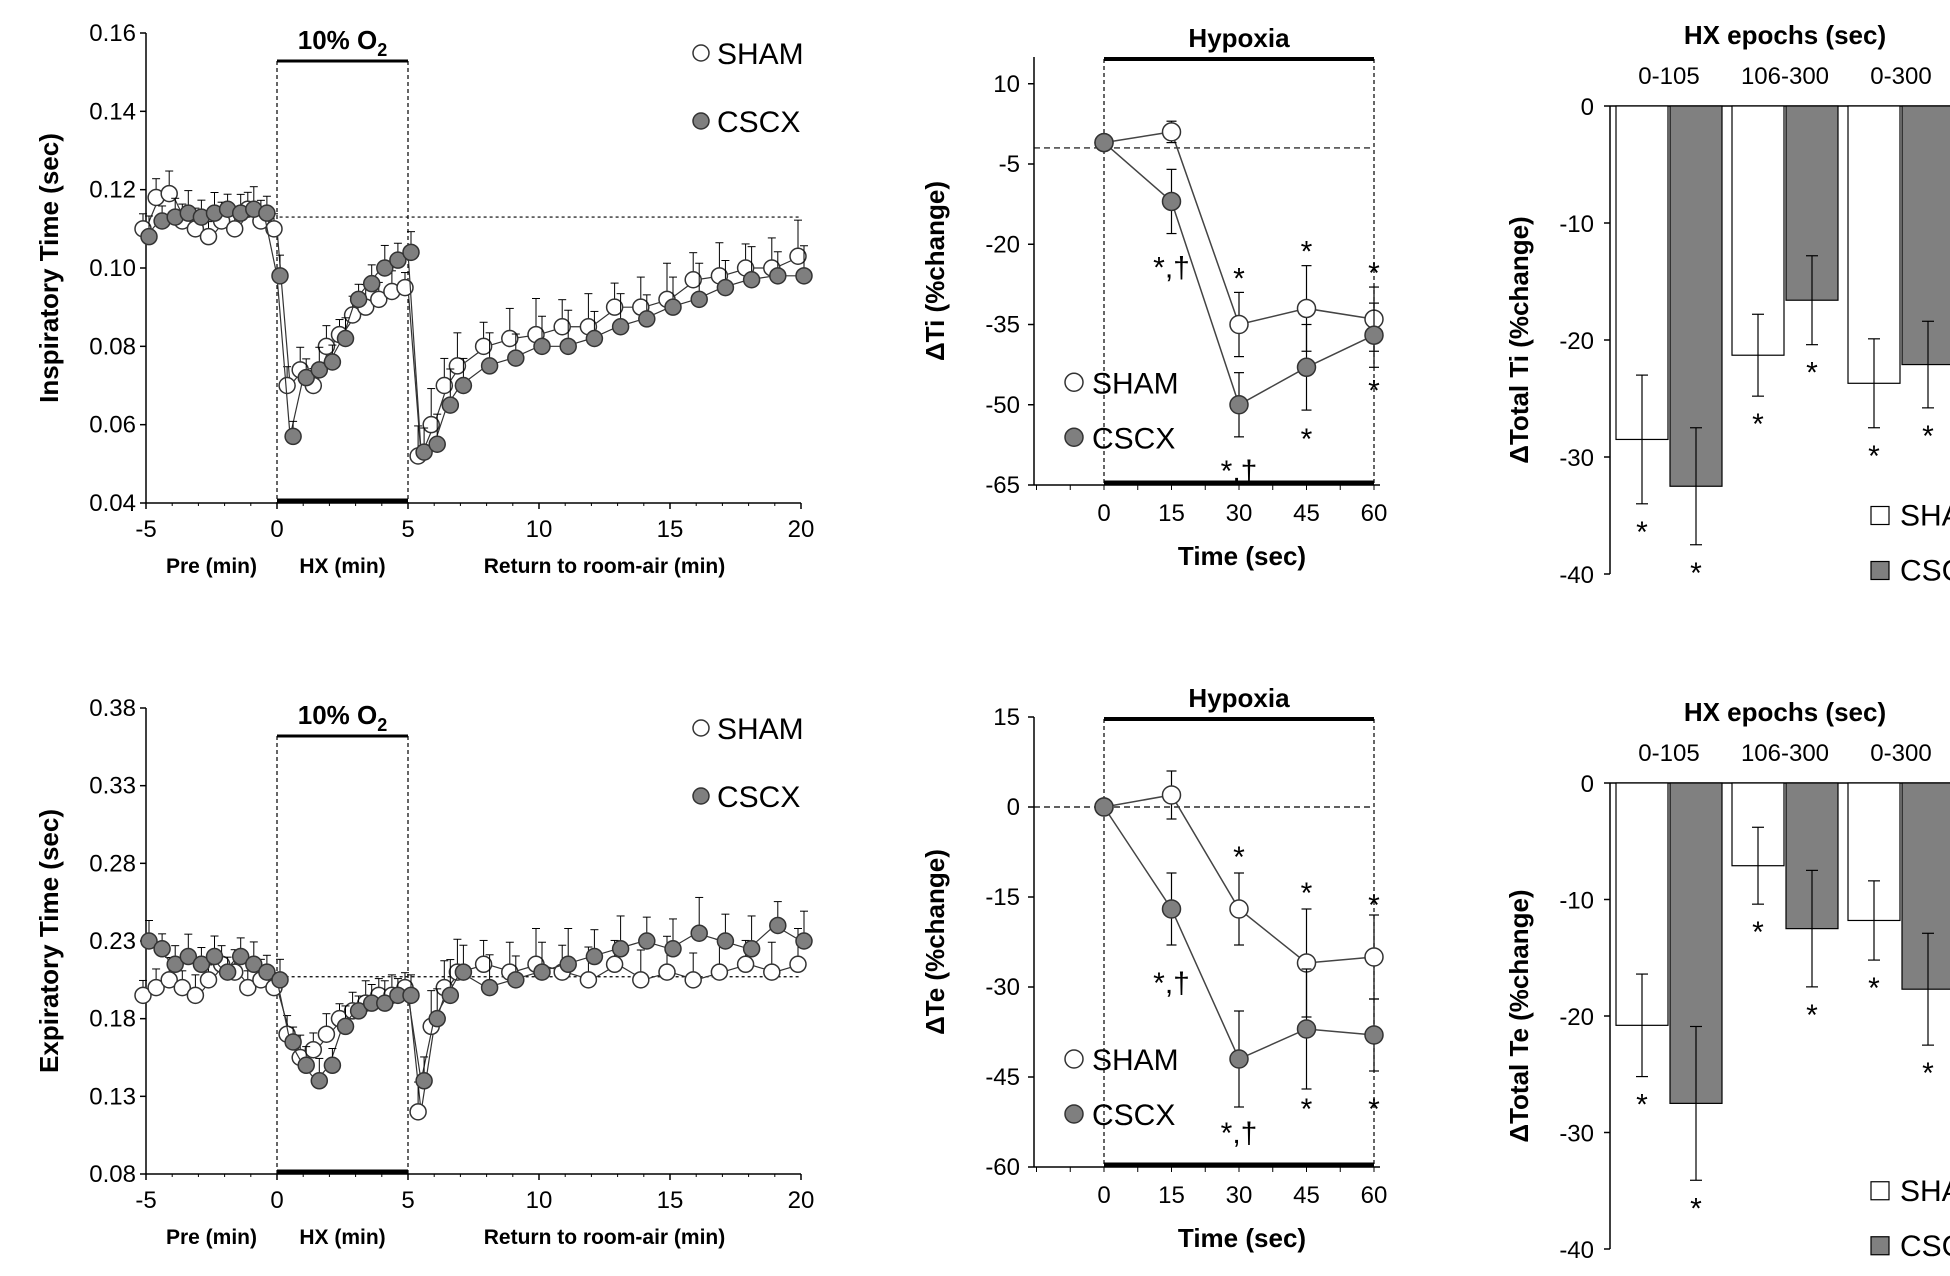 The image size is (1950, 1276). What do you see at coordinates (1374, 513) in the screenshot?
I see `x-tick-label: 60` at bounding box center [1374, 513].